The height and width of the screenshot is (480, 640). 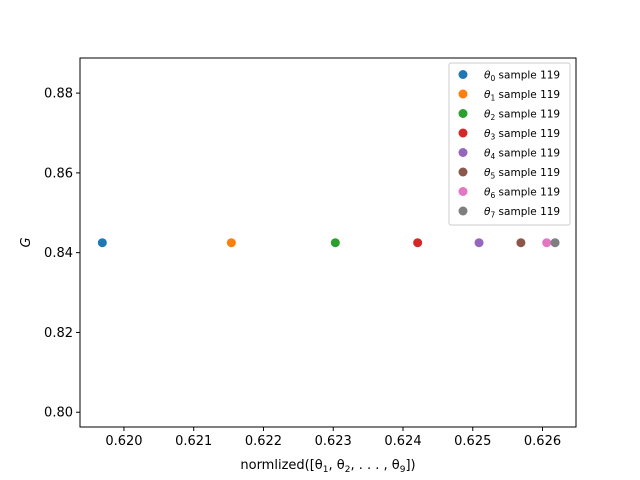 I want to click on legend-entry: θ2 sample 119, so click(x=509, y=116).